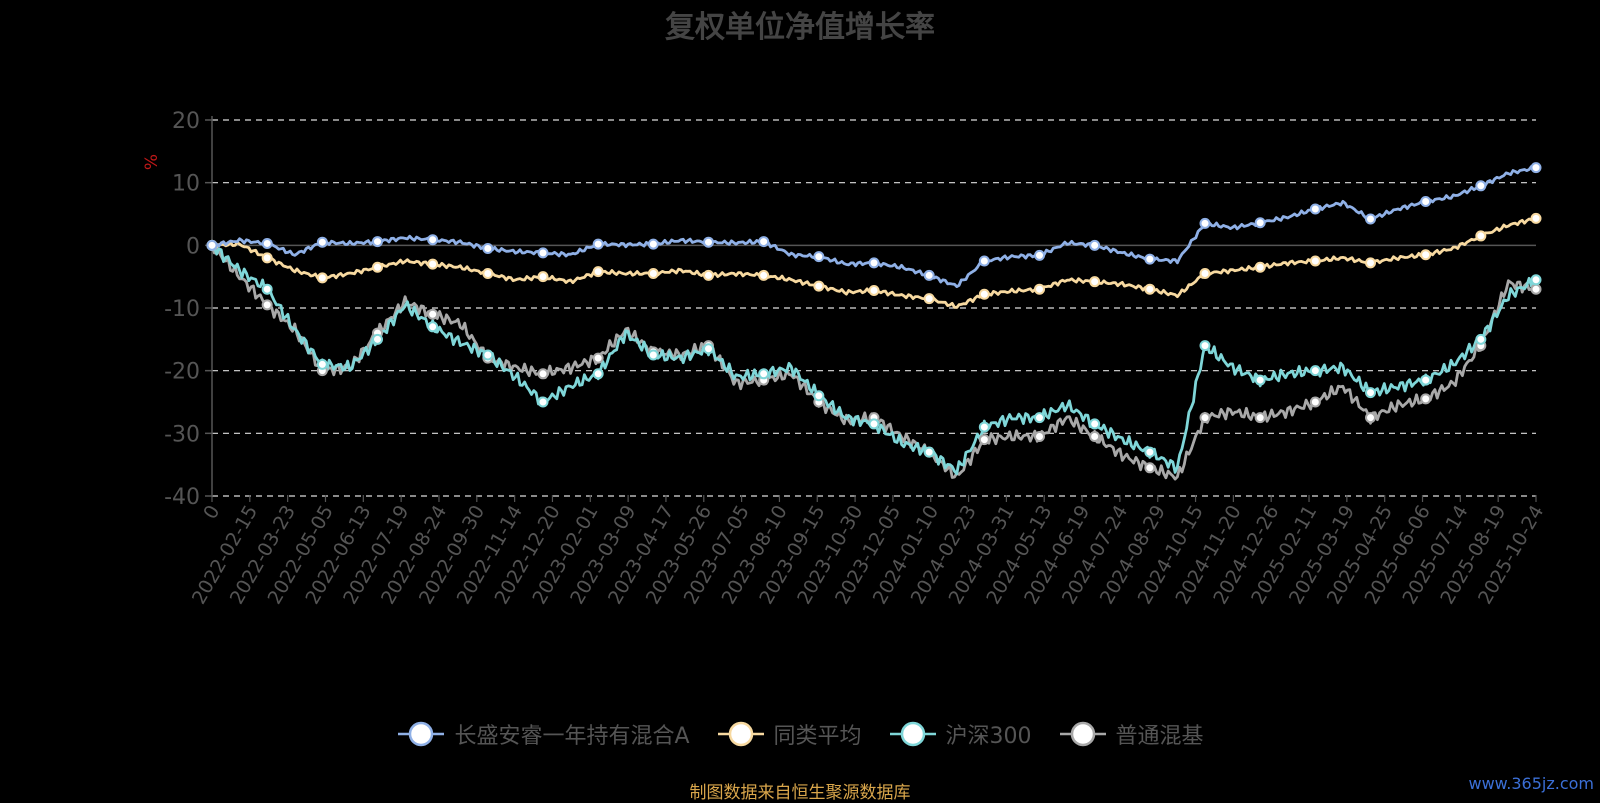  What do you see at coordinates (152, 162) in the screenshot?
I see `y-axis-label: %` at bounding box center [152, 162].